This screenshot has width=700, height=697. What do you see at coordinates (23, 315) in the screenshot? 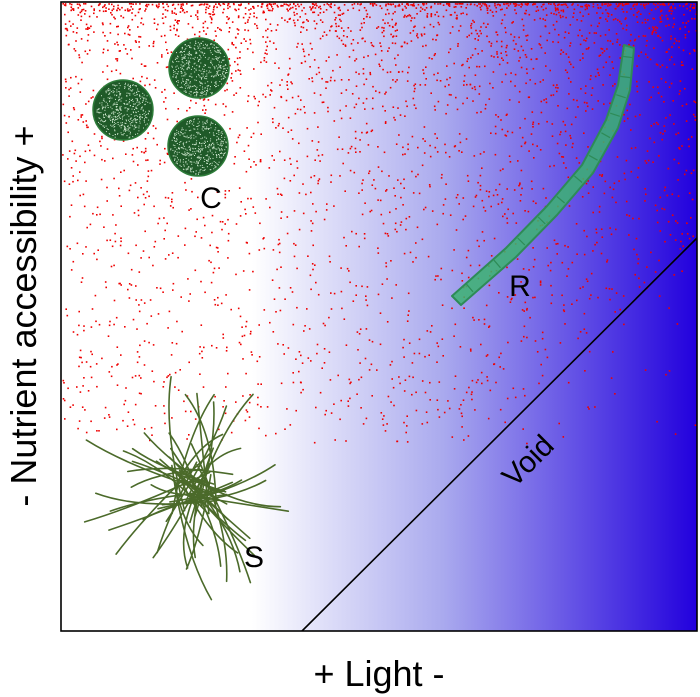
I see `y-axis-label: - Nutrient accessibility +` at bounding box center [23, 315].